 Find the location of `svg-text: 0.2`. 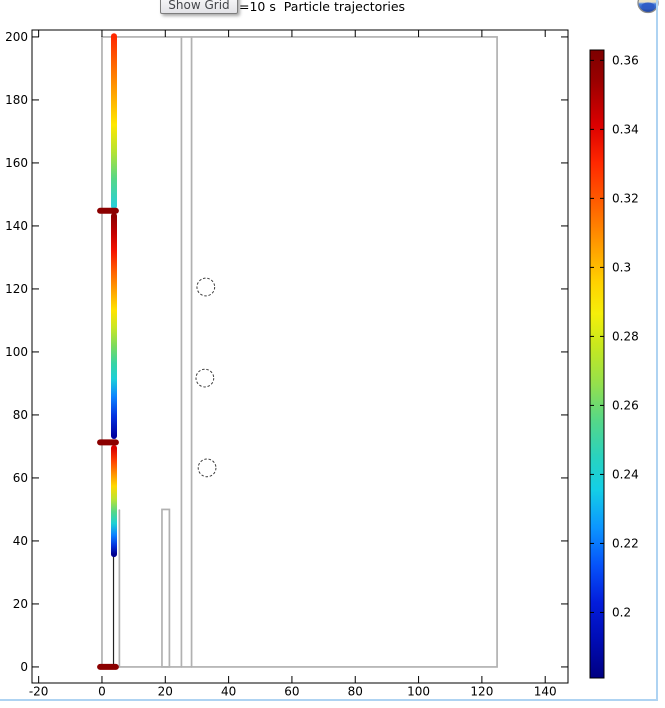

svg-text: 0.2 is located at coordinates (621, 612).